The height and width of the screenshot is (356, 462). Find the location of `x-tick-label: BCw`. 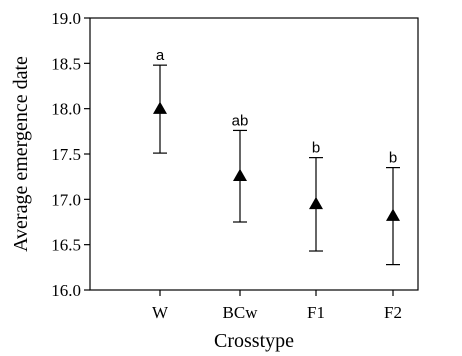

x-tick-label: BCw is located at coordinates (241, 312).